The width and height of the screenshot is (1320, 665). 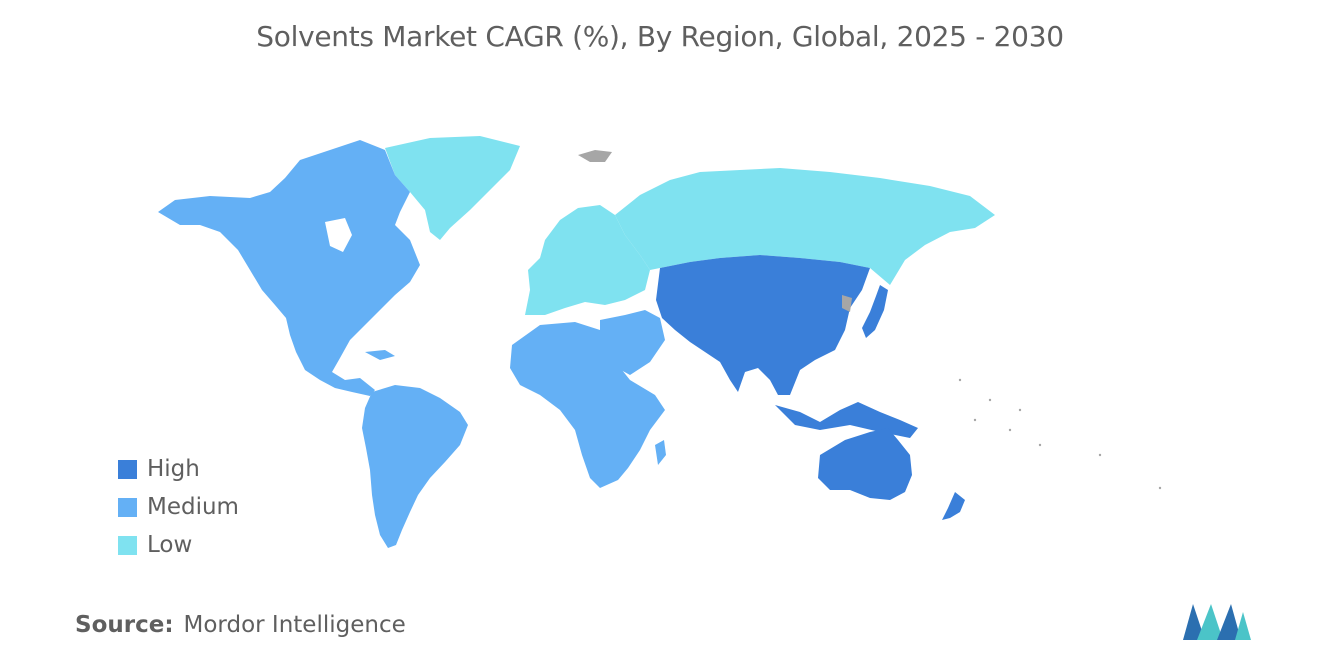 What do you see at coordinates (587, 260) in the screenshot?
I see `region-europe` at bounding box center [587, 260].